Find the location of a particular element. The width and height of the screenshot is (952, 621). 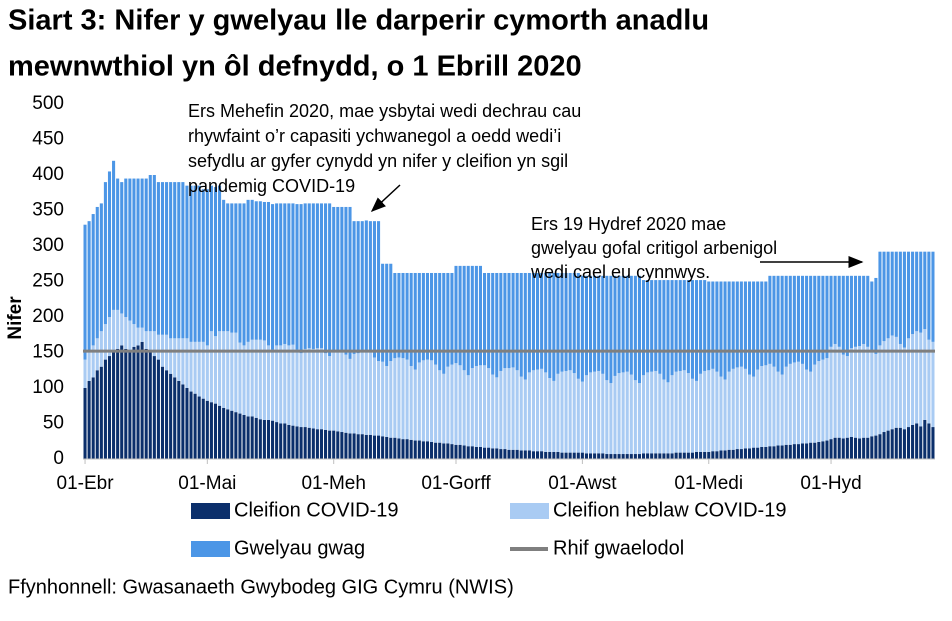

annotation: pandemig COVID-19 is located at coordinates (271, 186).